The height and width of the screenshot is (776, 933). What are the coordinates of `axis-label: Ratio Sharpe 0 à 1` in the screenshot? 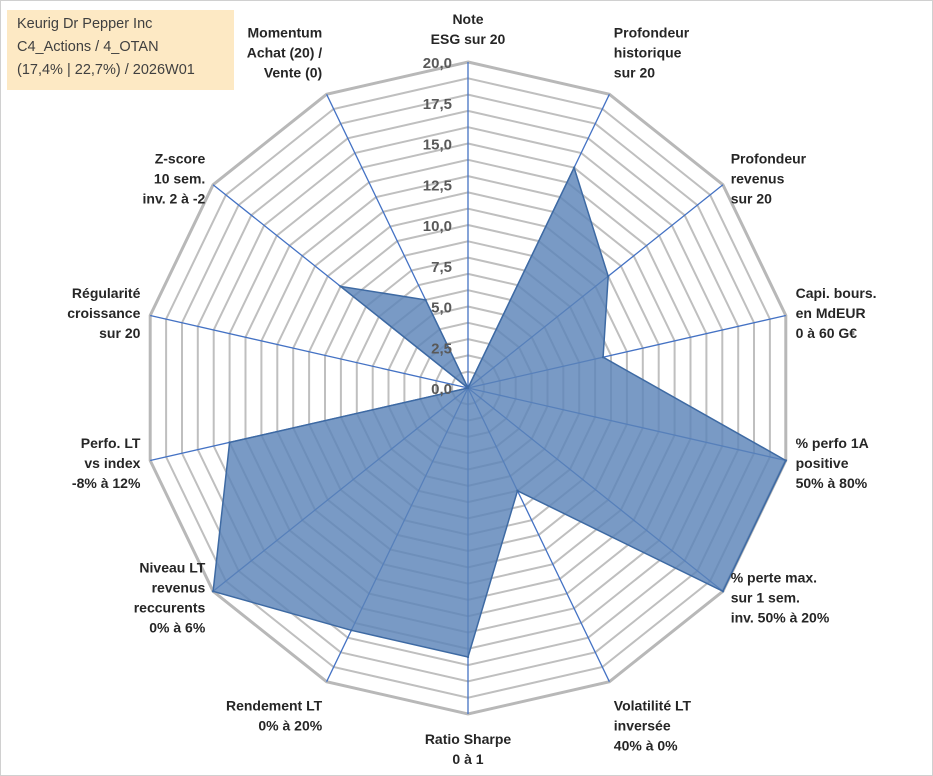 It's located at (468, 749).